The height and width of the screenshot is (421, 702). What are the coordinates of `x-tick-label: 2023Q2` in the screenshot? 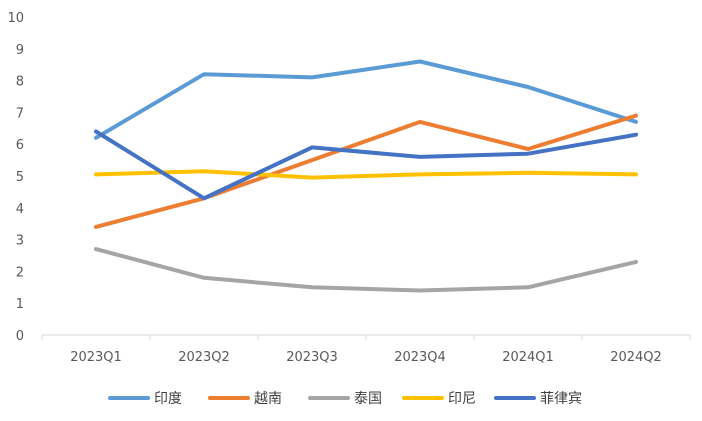 It's located at (204, 357).